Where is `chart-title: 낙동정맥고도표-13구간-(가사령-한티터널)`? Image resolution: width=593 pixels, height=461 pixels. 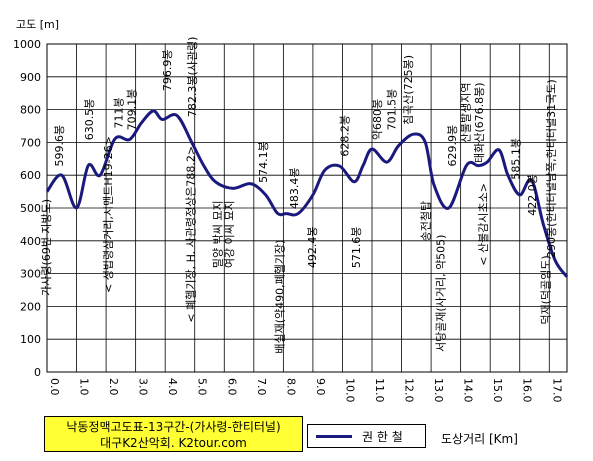 chart-title: 낙동정맥고도표-13구간-(가사령-한티터널) is located at coordinates (173, 427).